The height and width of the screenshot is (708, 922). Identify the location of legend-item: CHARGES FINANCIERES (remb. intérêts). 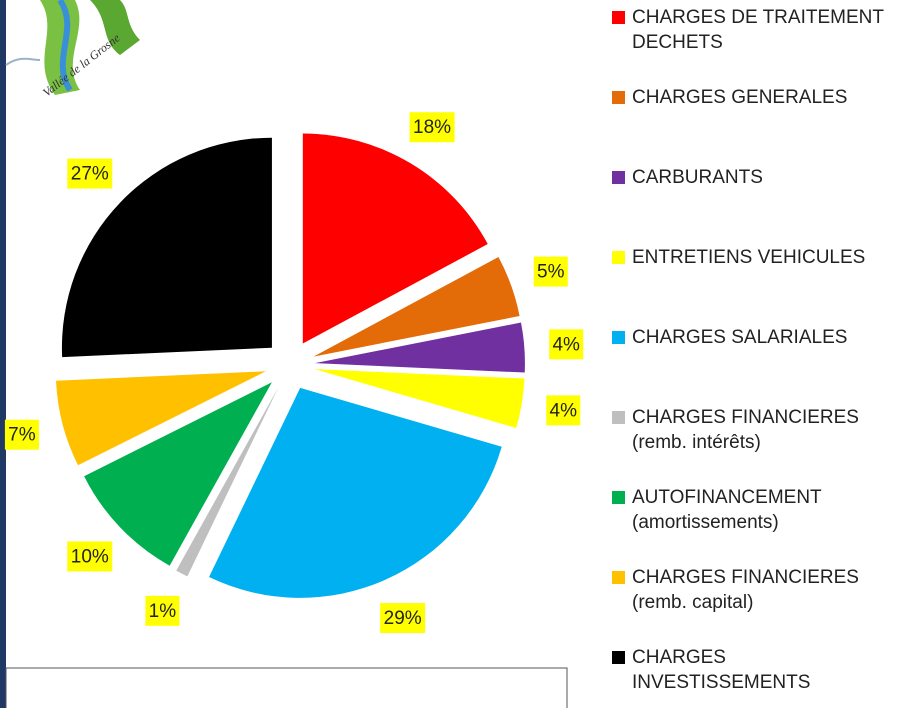
(762, 430).